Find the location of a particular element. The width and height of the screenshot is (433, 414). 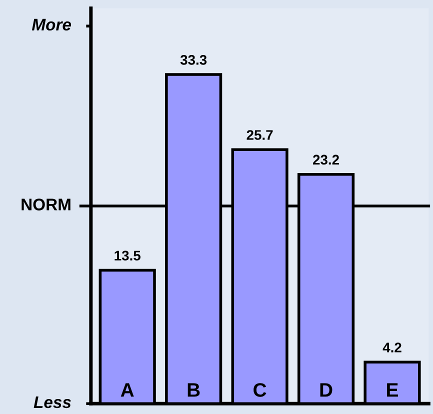

x-tick-label: B is located at coordinates (194, 390).